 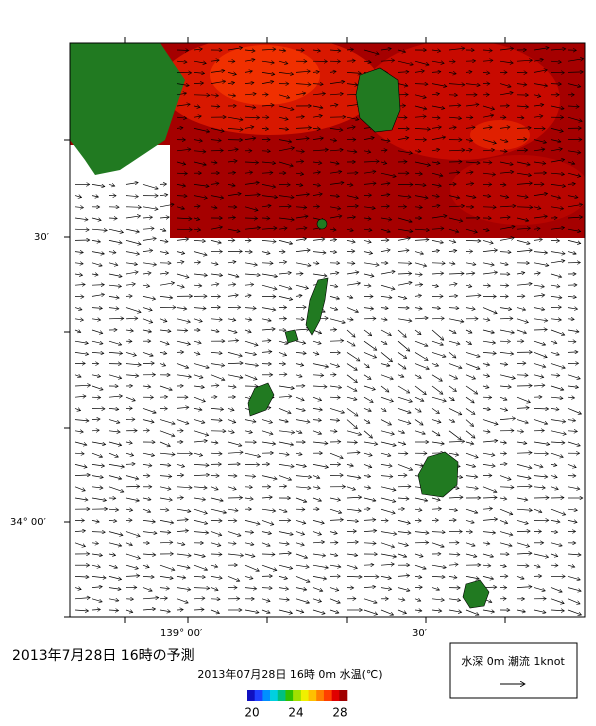 What do you see at coordinates (42, 237) in the screenshot?
I see `latitude-label: 30′` at bounding box center [42, 237].